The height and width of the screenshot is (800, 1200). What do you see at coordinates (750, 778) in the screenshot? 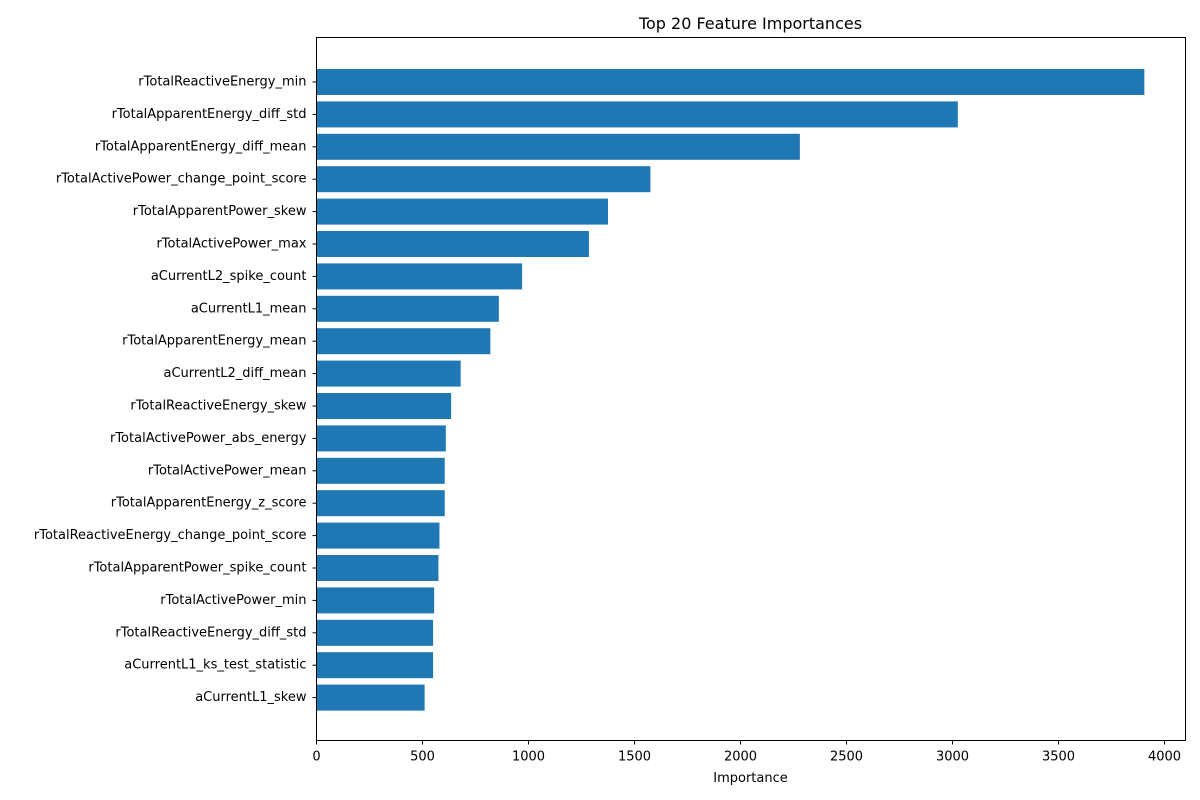
I see `x-axis-label: Importance` at bounding box center [750, 778].